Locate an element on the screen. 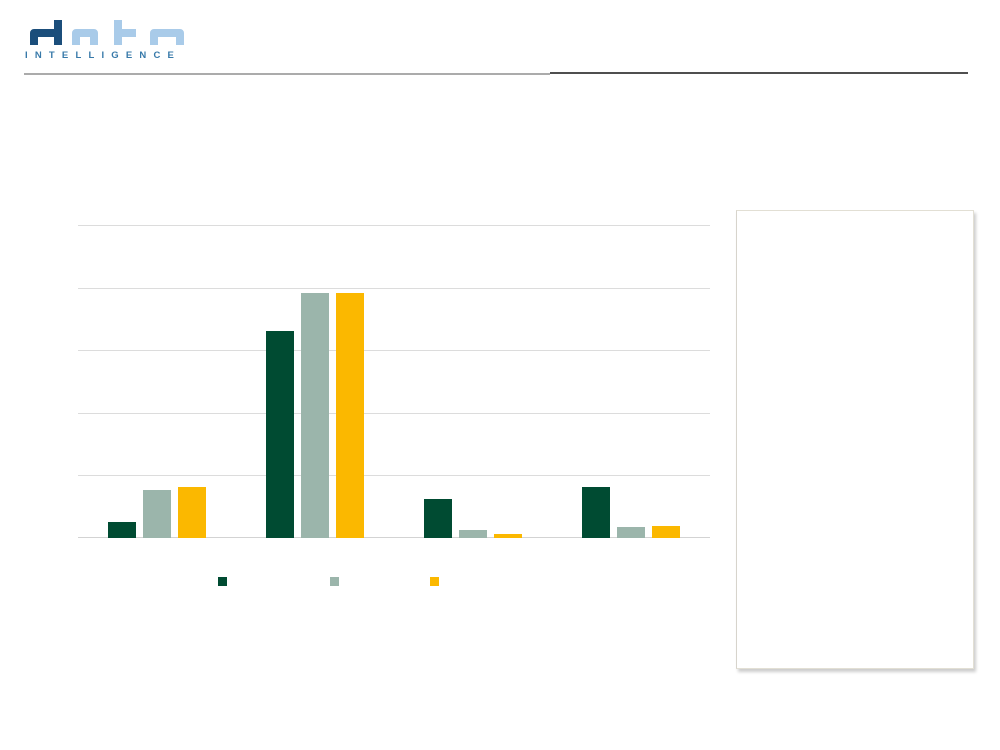  bar-dark-green-group4 is located at coordinates (596, 512).